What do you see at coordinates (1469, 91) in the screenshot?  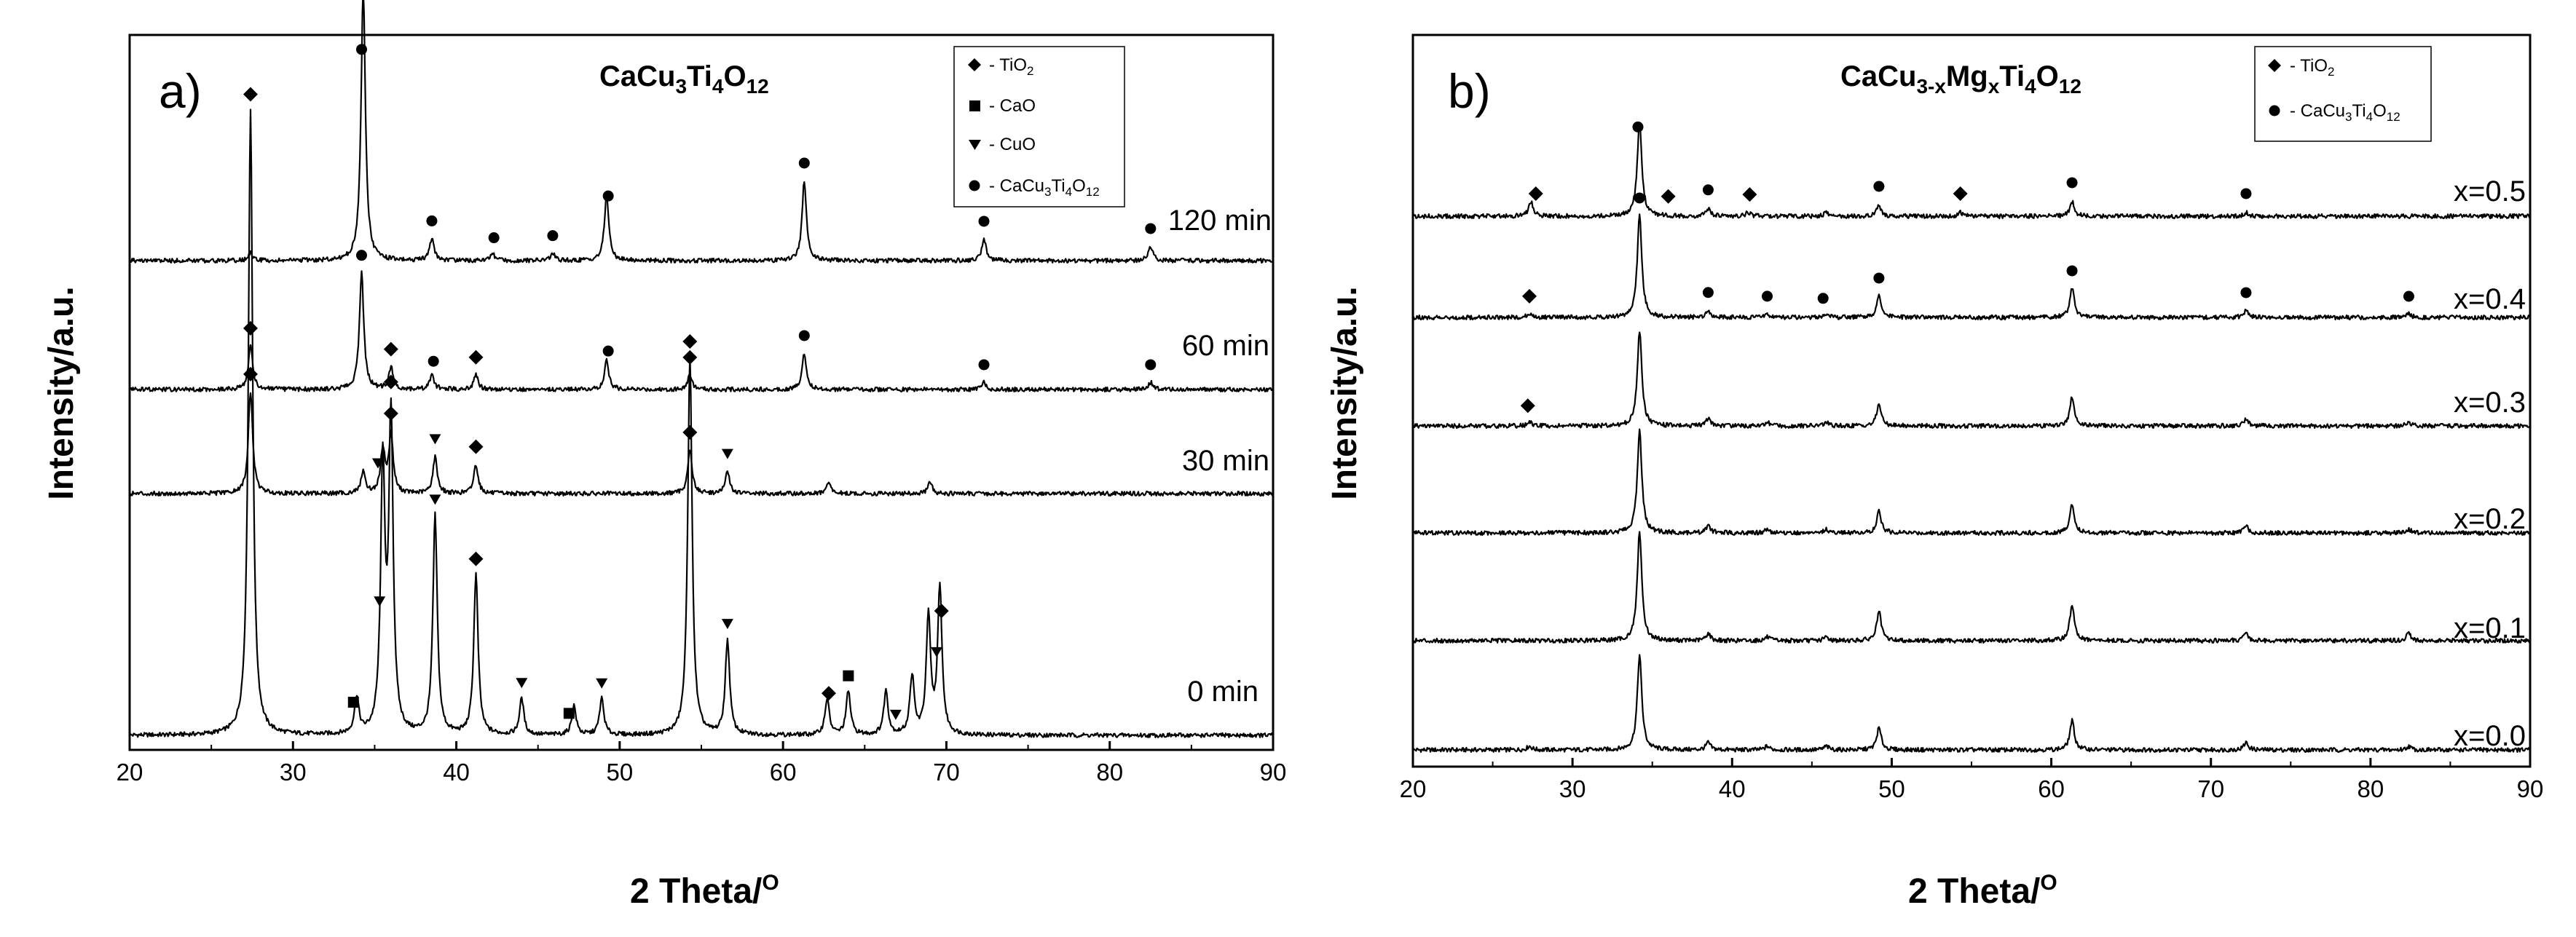 I see `panel-b-label: b)` at bounding box center [1469, 91].